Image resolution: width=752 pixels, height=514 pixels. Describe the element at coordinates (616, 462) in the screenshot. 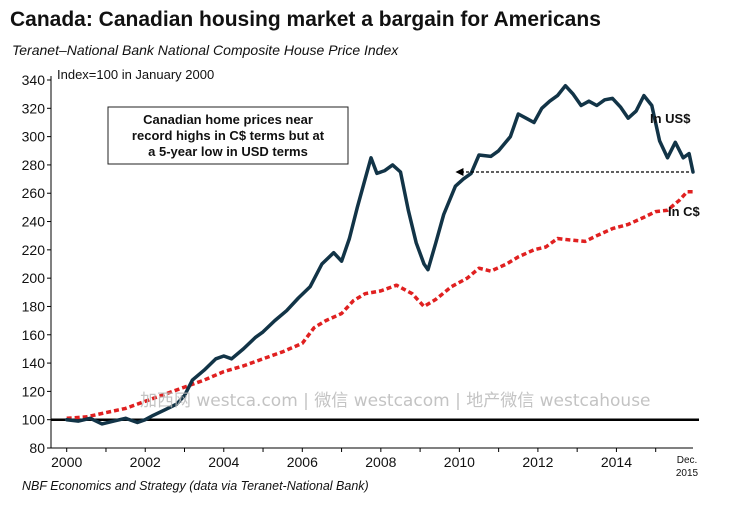

I see `x-tick-label: 2014` at that location.